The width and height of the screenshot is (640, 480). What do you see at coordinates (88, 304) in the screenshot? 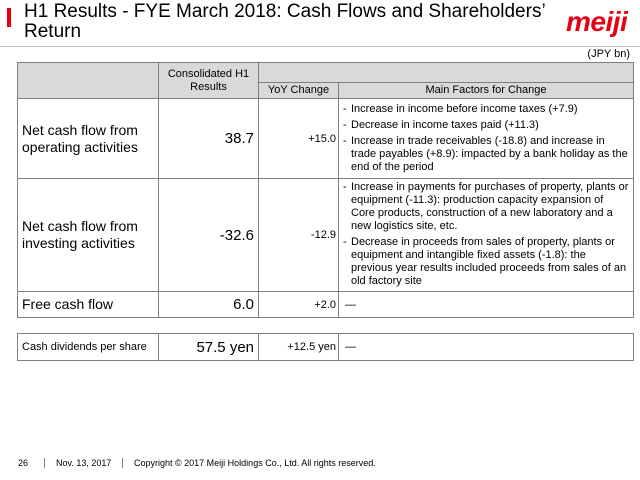
I see `row-label: Free cash flow` at bounding box center [88, 304].